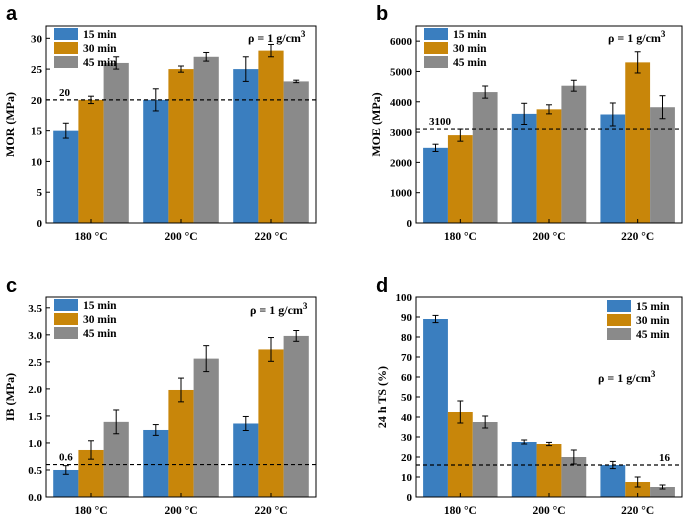  What do you see at coordinates (401, 72) in the screenshot?
I see `y-tick-label: 5000` at bounding box center [401, 72].